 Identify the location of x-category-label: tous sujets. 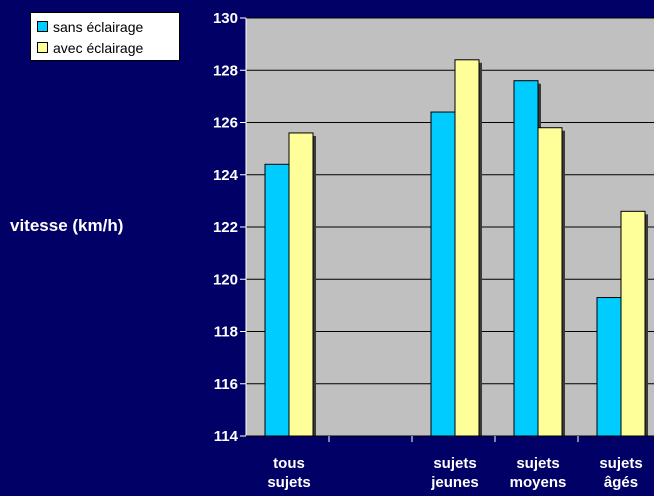
(288, 473).